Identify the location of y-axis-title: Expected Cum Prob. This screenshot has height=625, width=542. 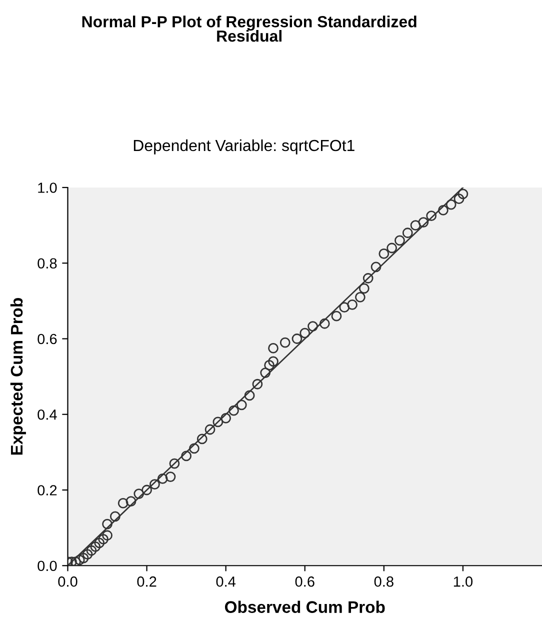
(18, 376).